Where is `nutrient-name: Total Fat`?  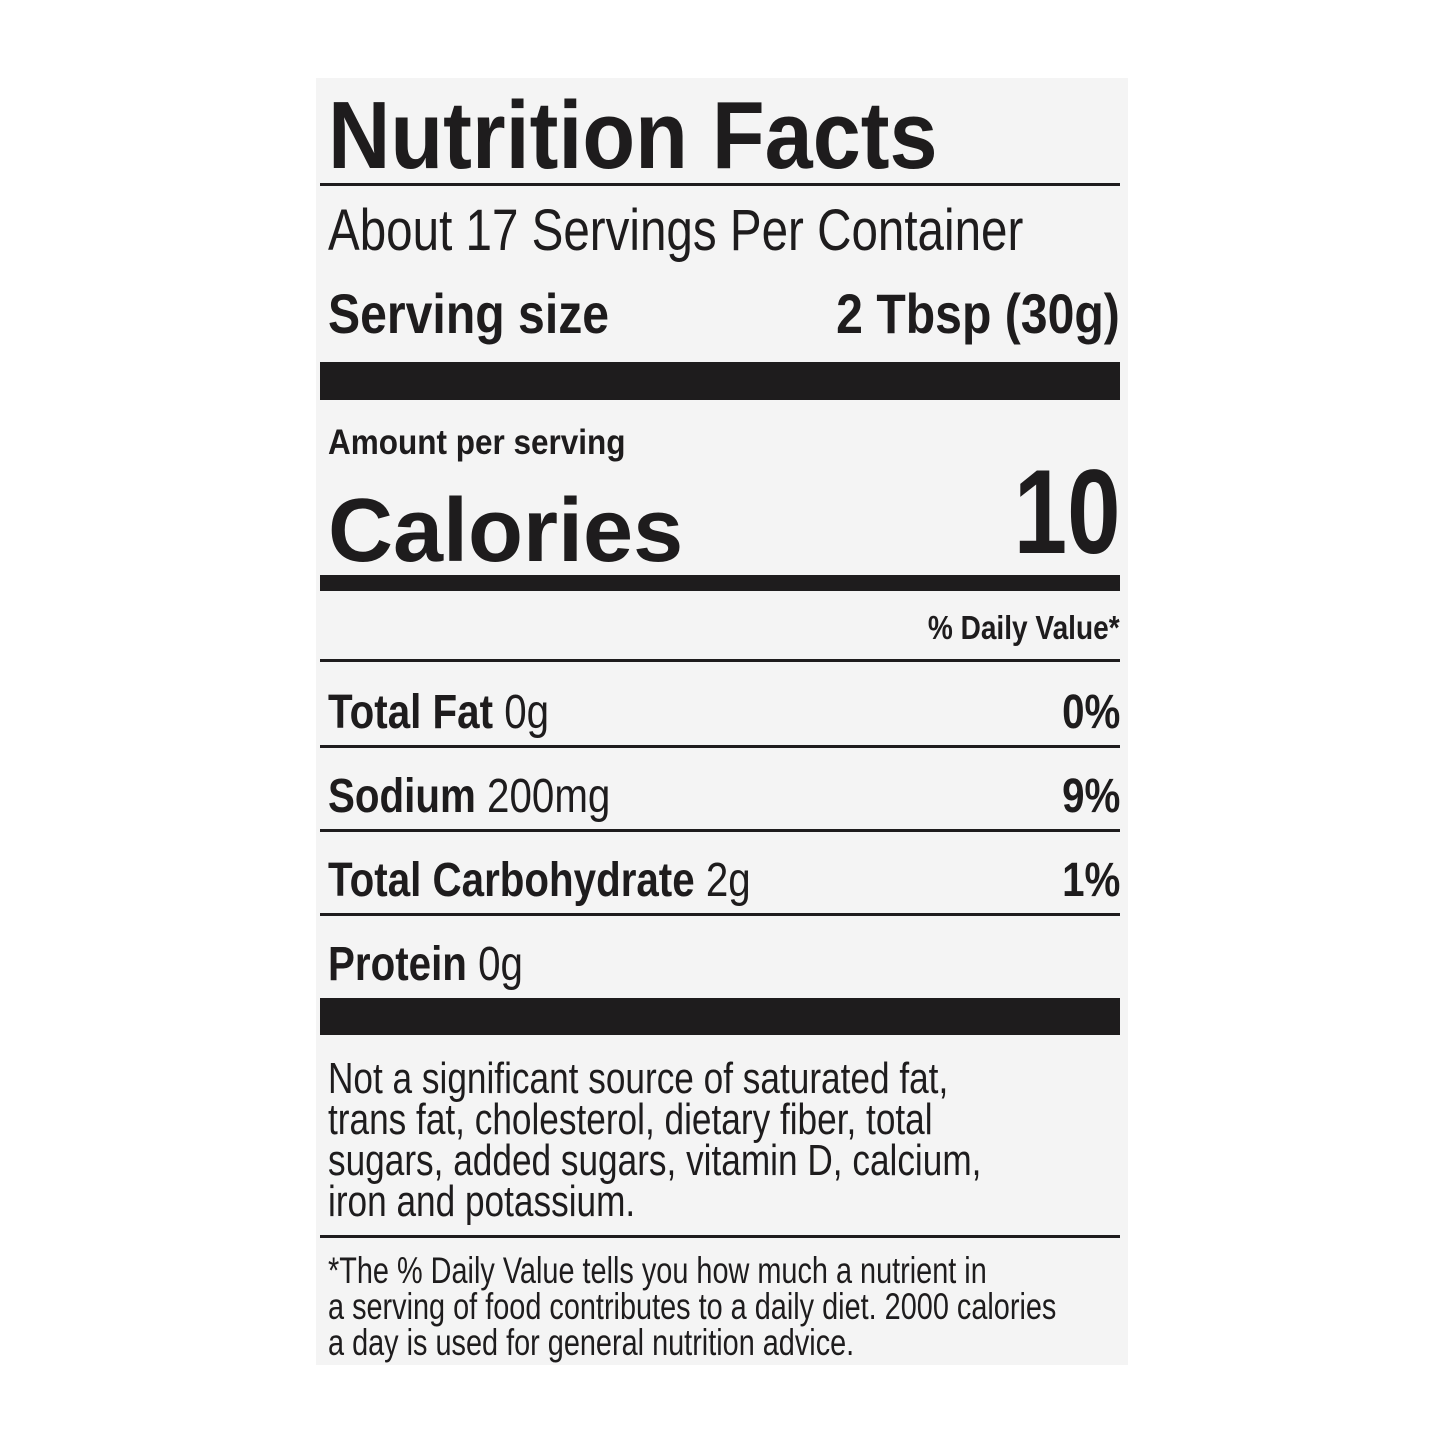 nutrient-name: Total Fat is located at coordinates (411, 712).